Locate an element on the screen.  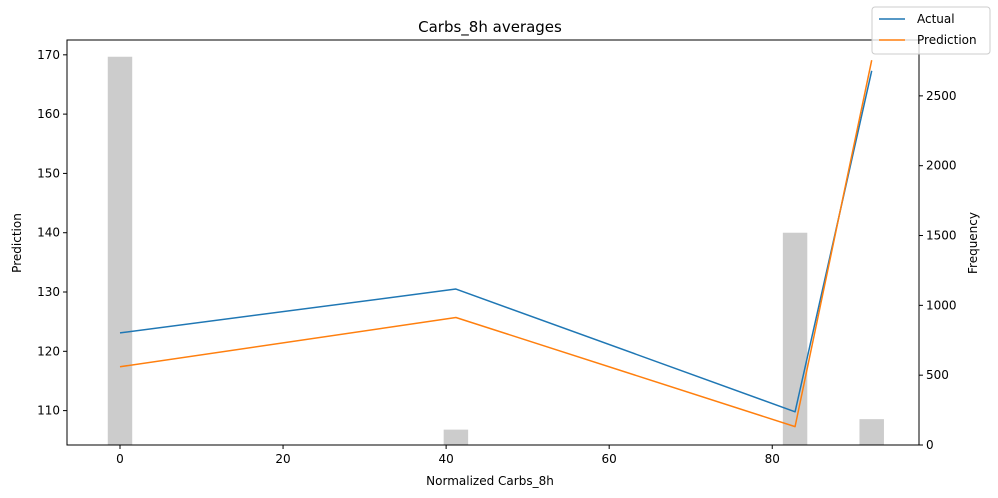
x-tick-label: 0 is located at coordinates (120, 459).